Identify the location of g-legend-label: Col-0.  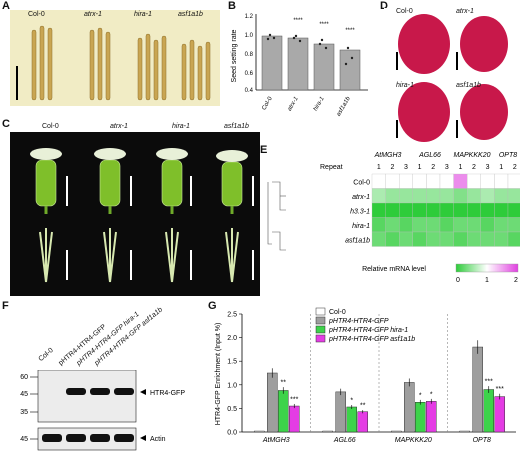
(337, 312).